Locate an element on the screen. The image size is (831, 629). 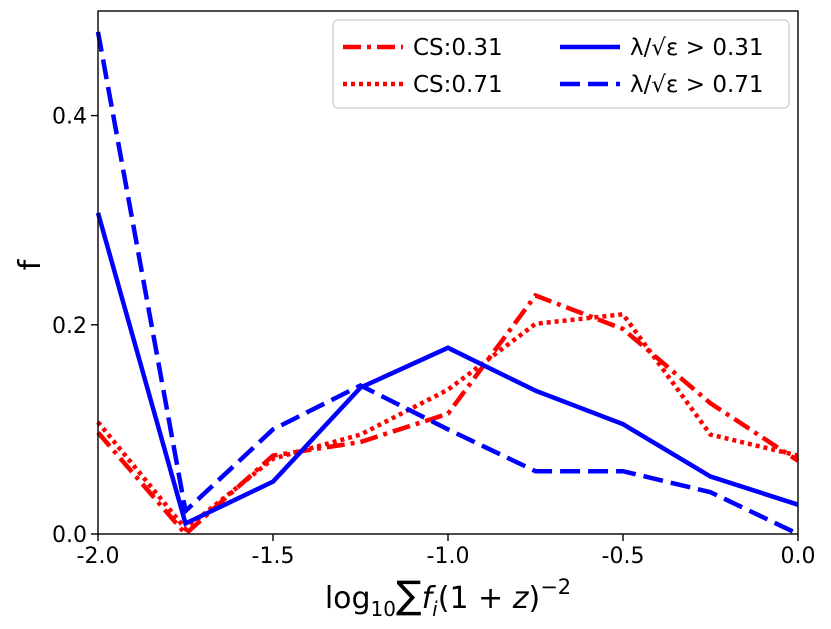
legend-box is located at coordinates (561, 64).